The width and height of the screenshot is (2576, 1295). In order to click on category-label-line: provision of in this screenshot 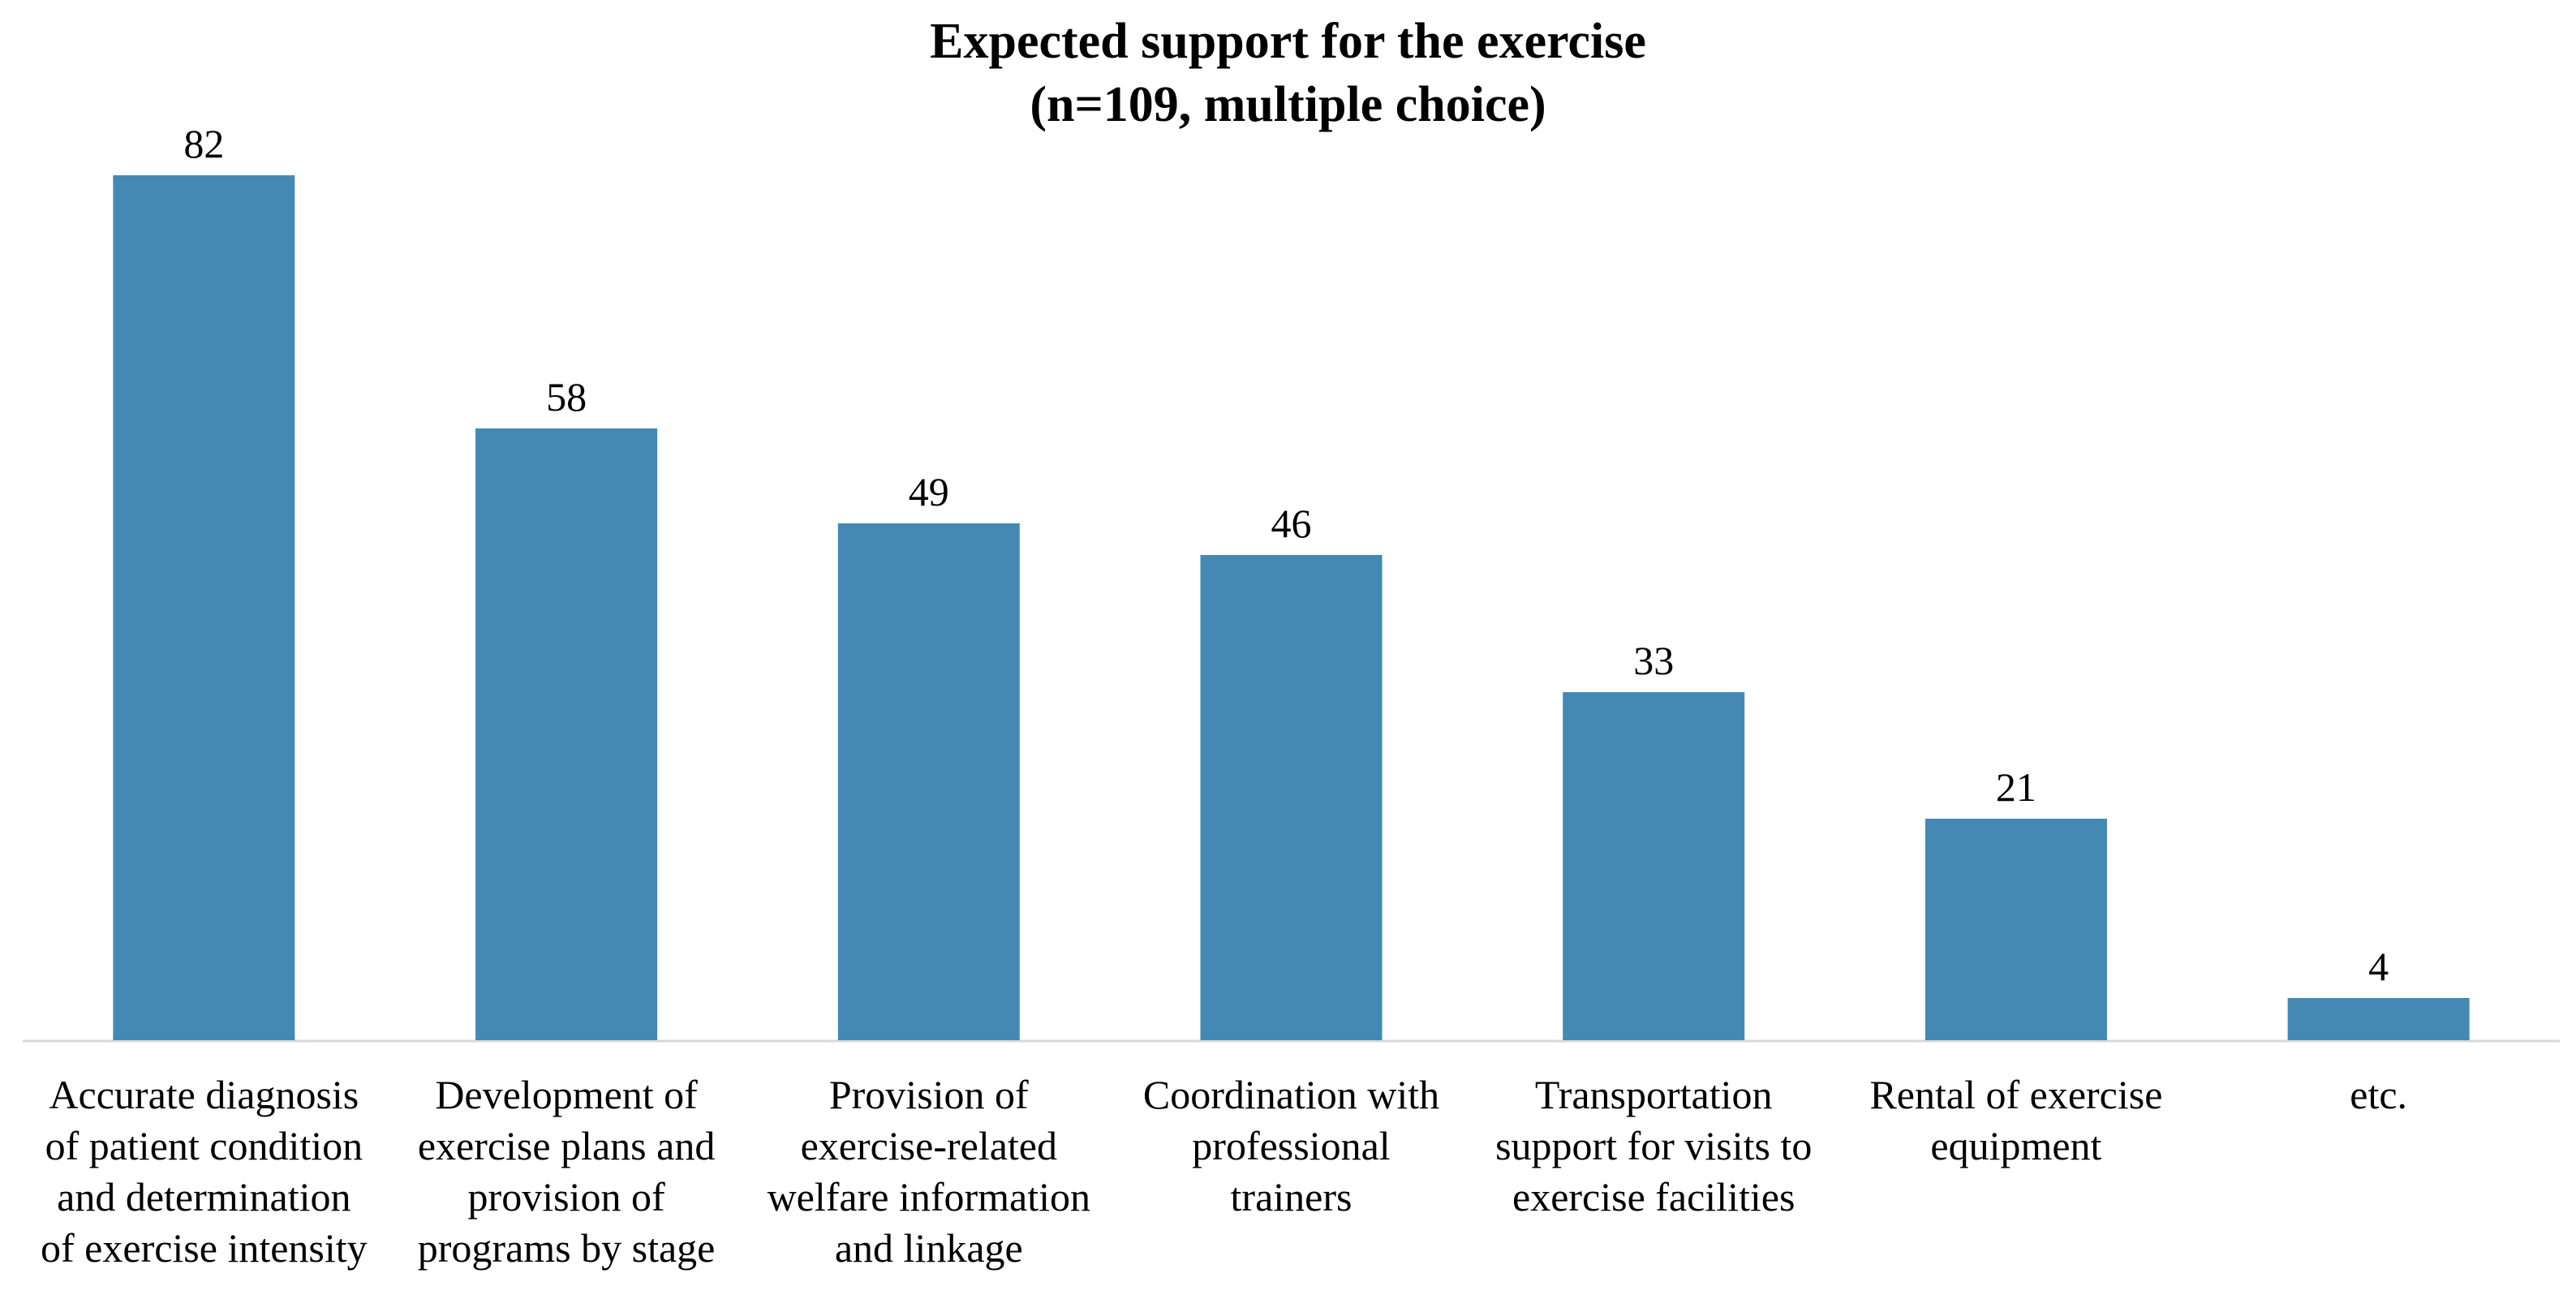, I will do `click(566, 1197)`.